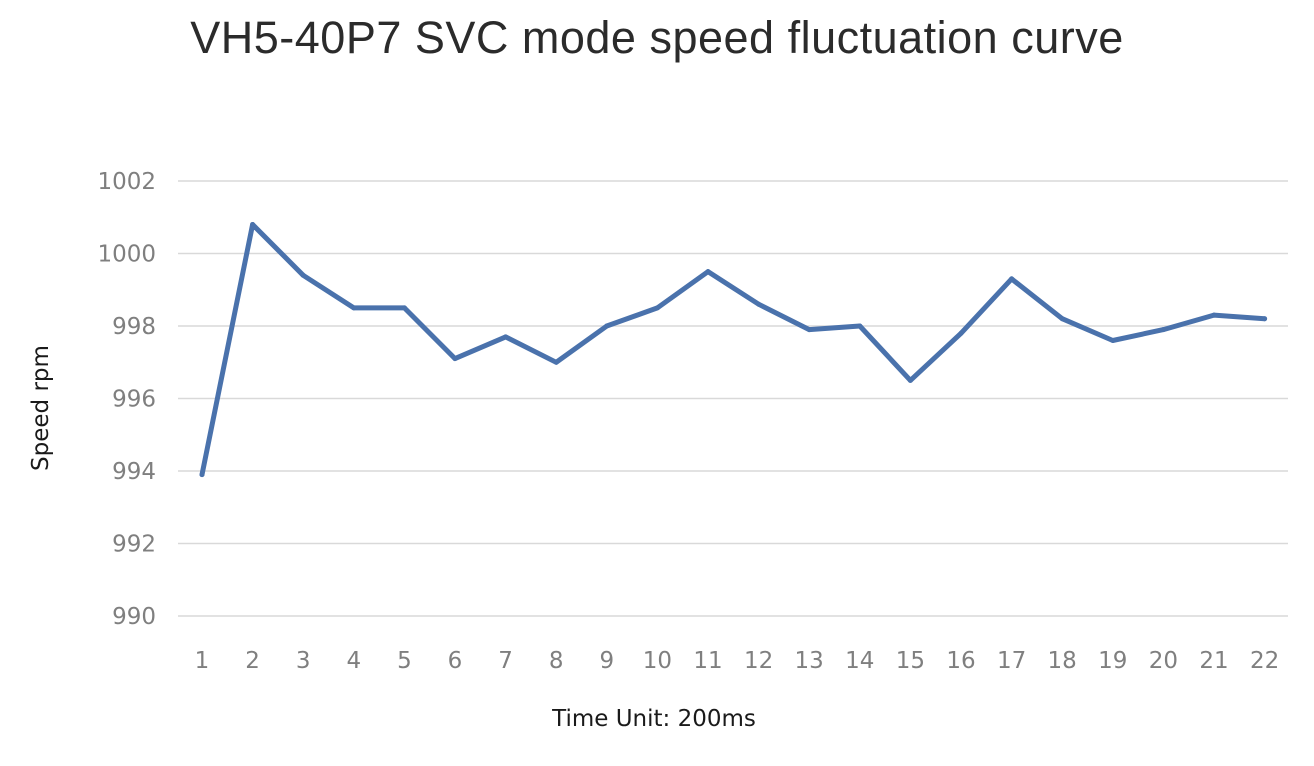  I want to click on x-tick-label: 14, so click(859, 661).